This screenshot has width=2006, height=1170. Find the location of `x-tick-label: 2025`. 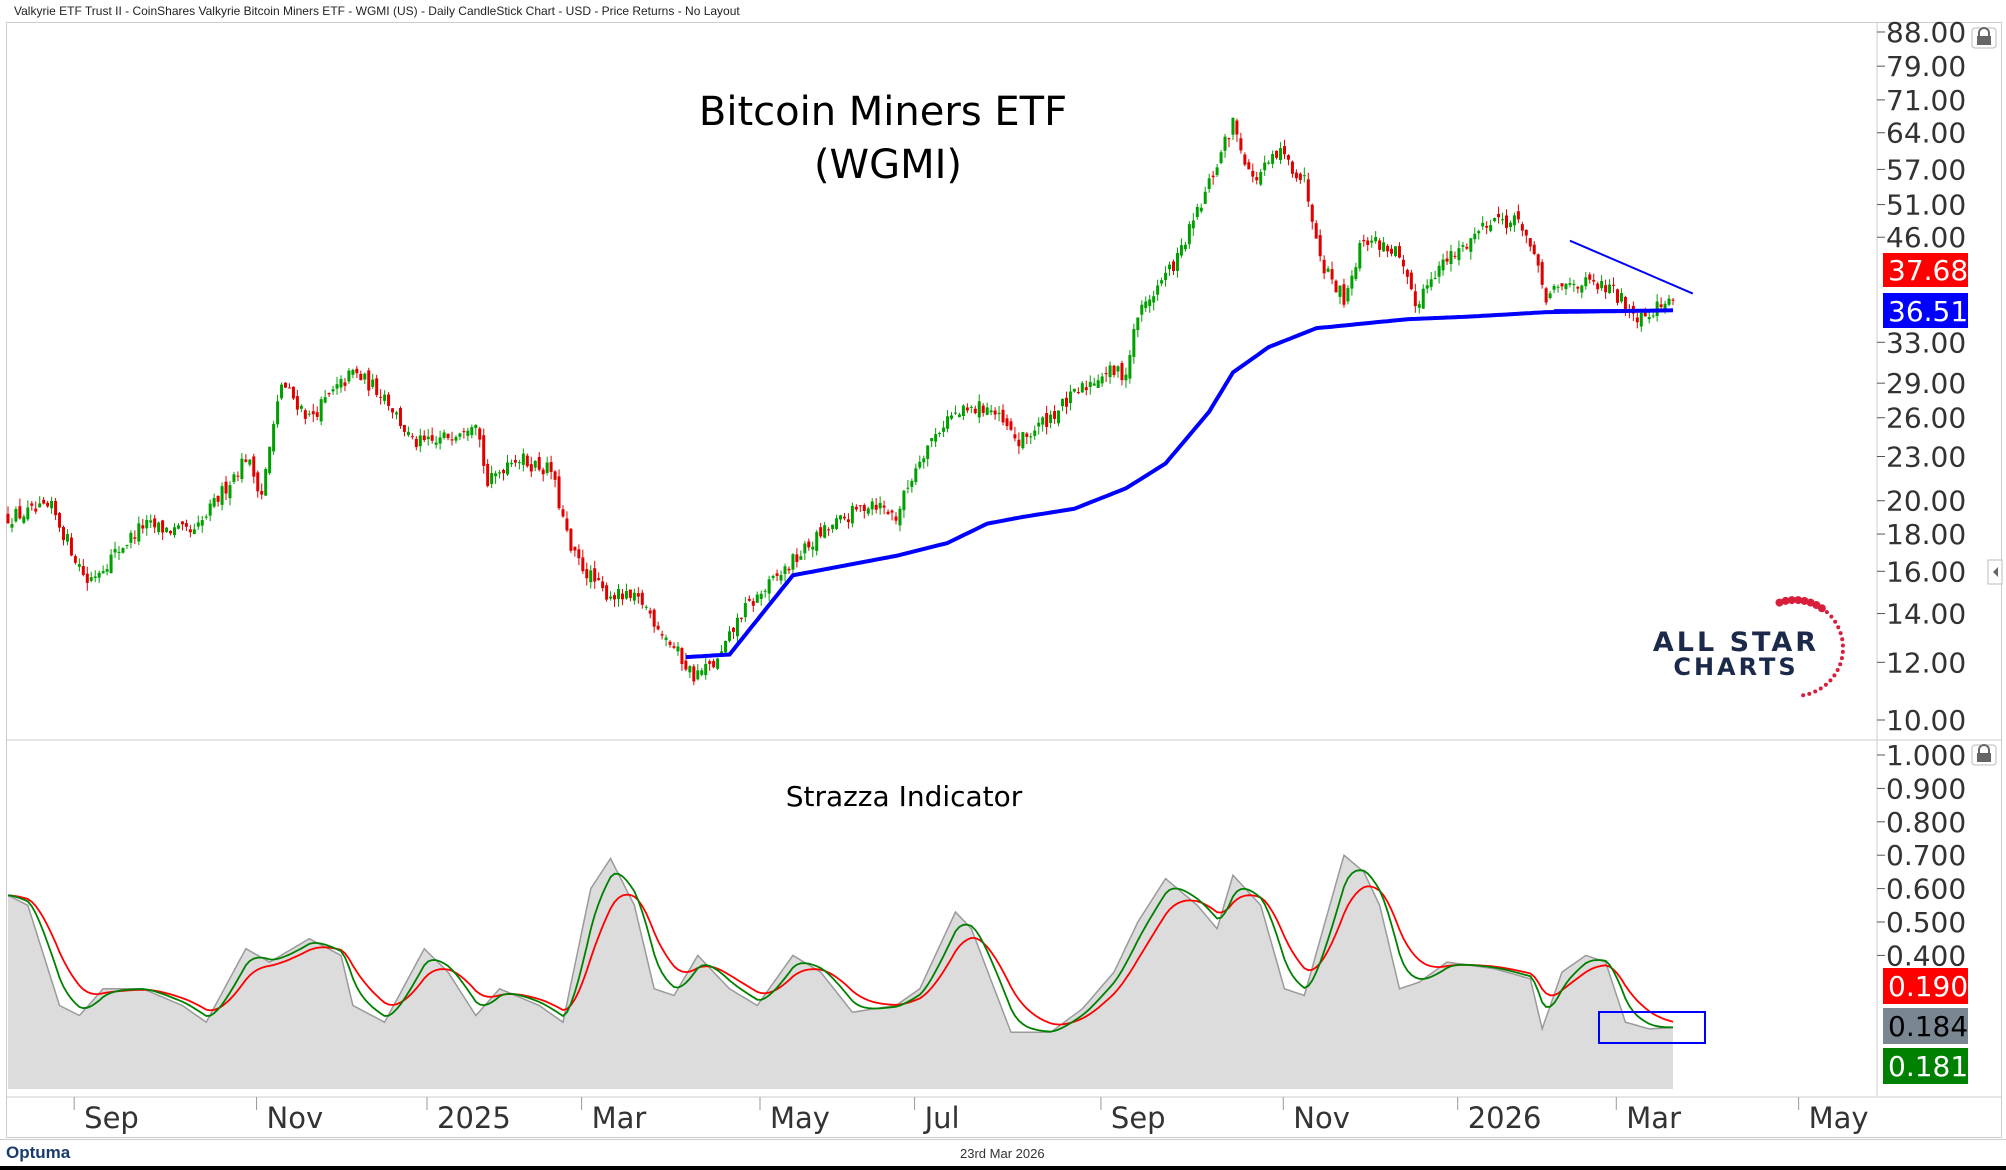

x-tick-label: 2025 is located at coordinates (474, 1118).